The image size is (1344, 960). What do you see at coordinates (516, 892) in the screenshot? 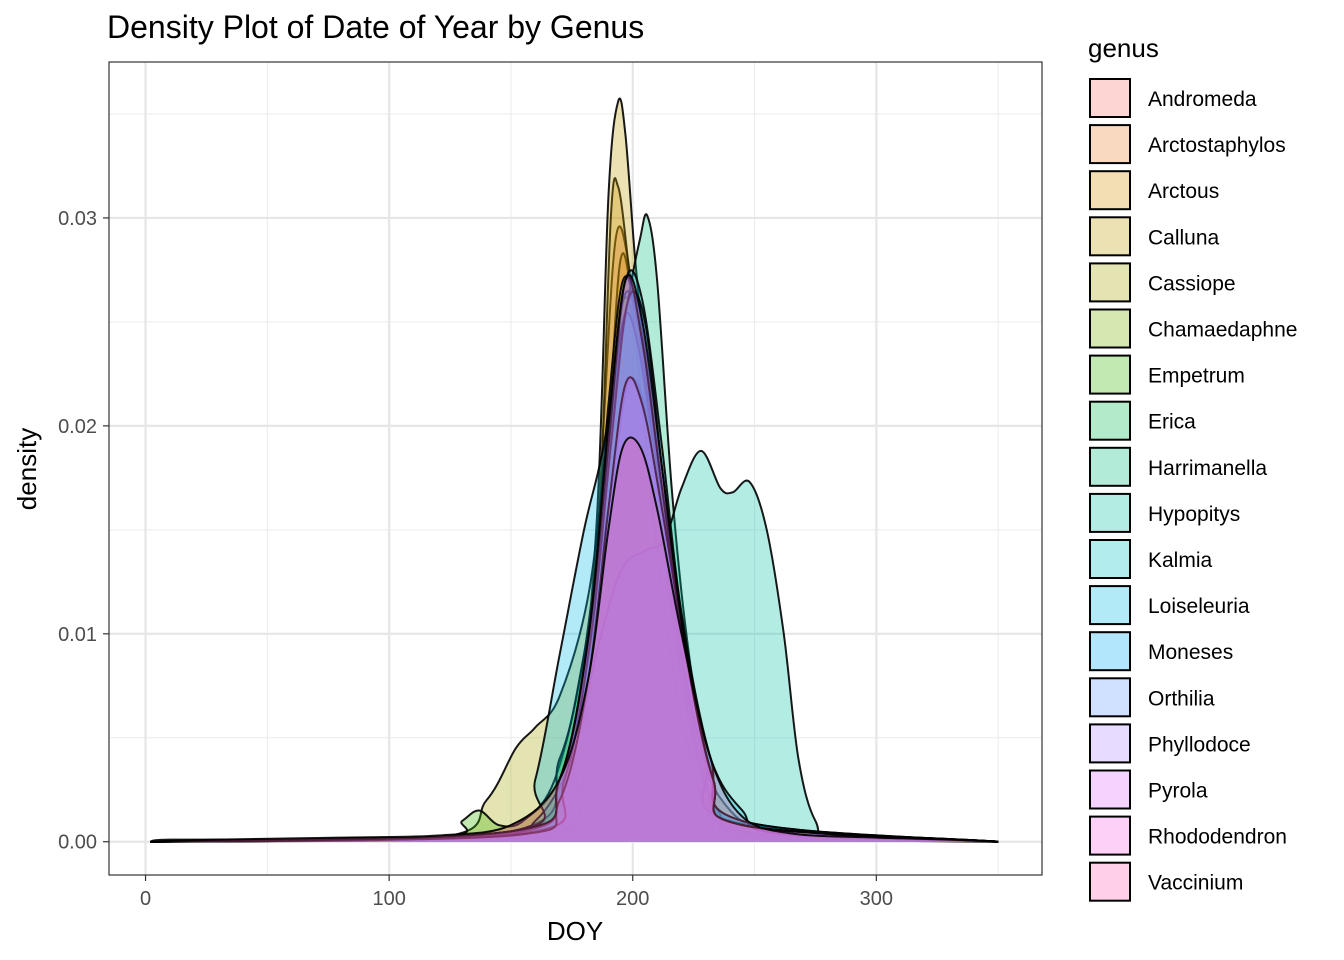
I see `x-axis: 0 100 200 300` at bounding box center [516, 892].